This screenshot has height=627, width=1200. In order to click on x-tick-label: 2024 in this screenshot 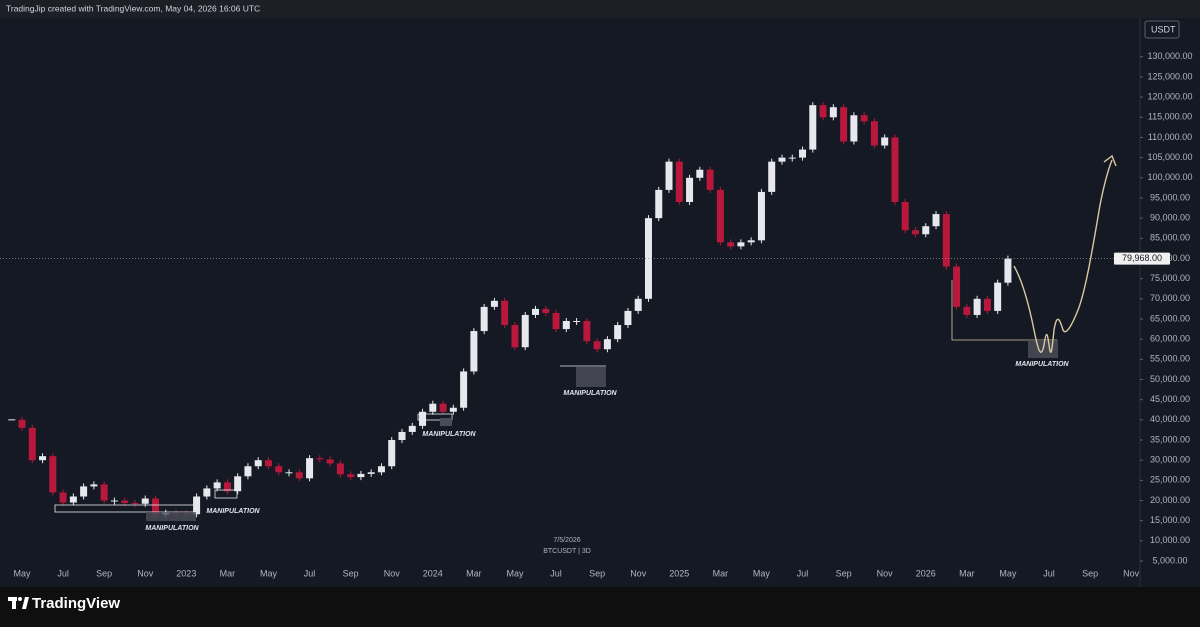, I will do `click(433, 573)`.